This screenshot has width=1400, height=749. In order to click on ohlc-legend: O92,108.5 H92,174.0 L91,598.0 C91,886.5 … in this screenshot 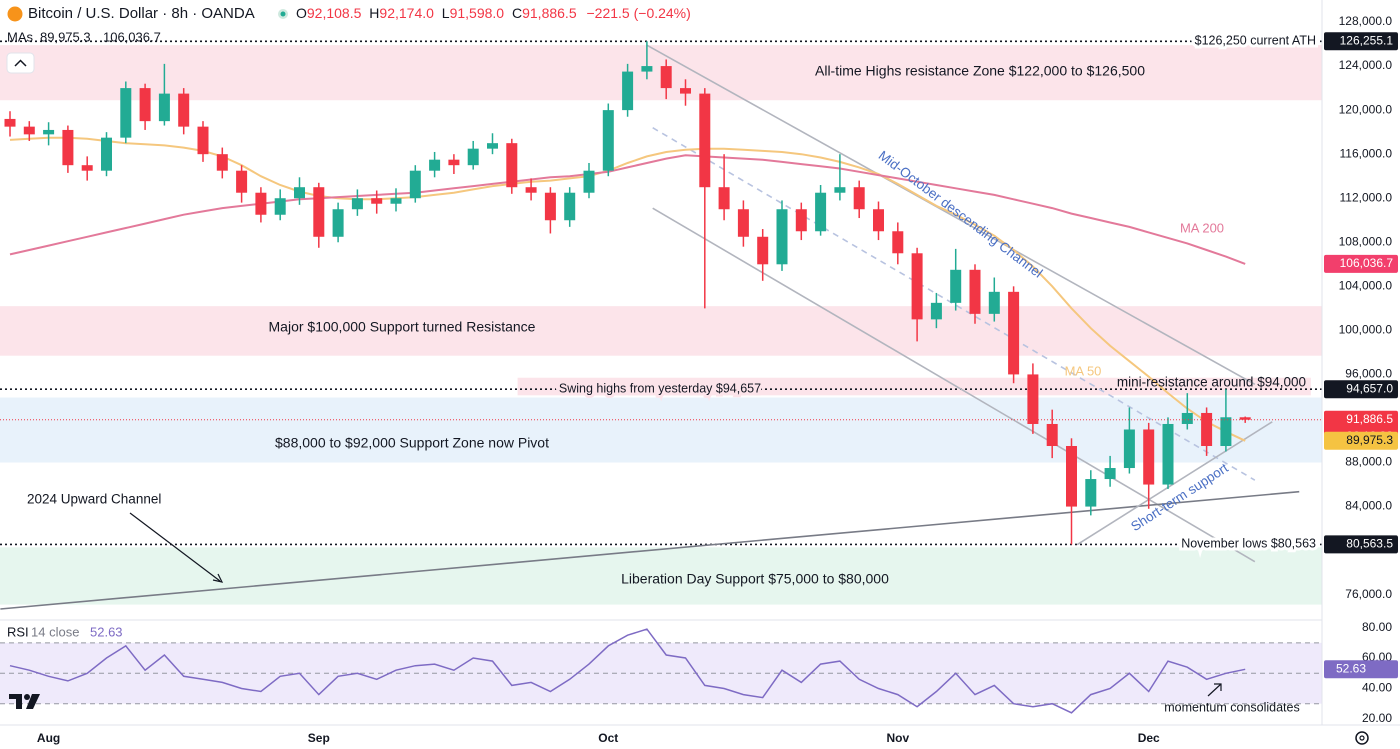, I will do `click(493, 13)`.